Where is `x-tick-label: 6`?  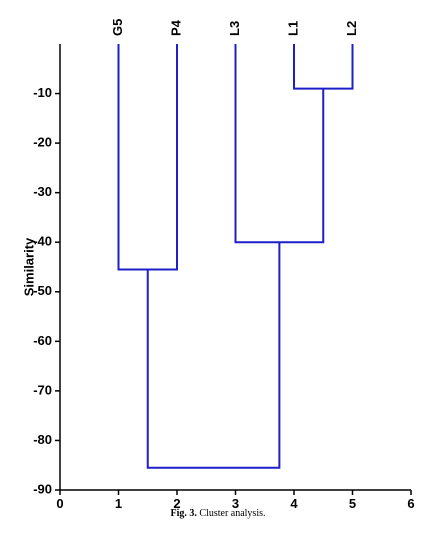
x-tick-label: 6 is located at coordinates (410, 503).